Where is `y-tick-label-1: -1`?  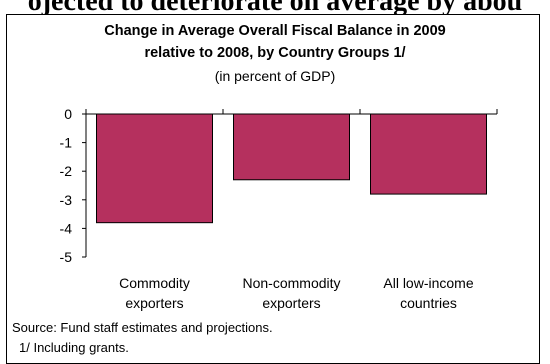
y-tick-label-1: -1 is located at coordinates (66, 143).